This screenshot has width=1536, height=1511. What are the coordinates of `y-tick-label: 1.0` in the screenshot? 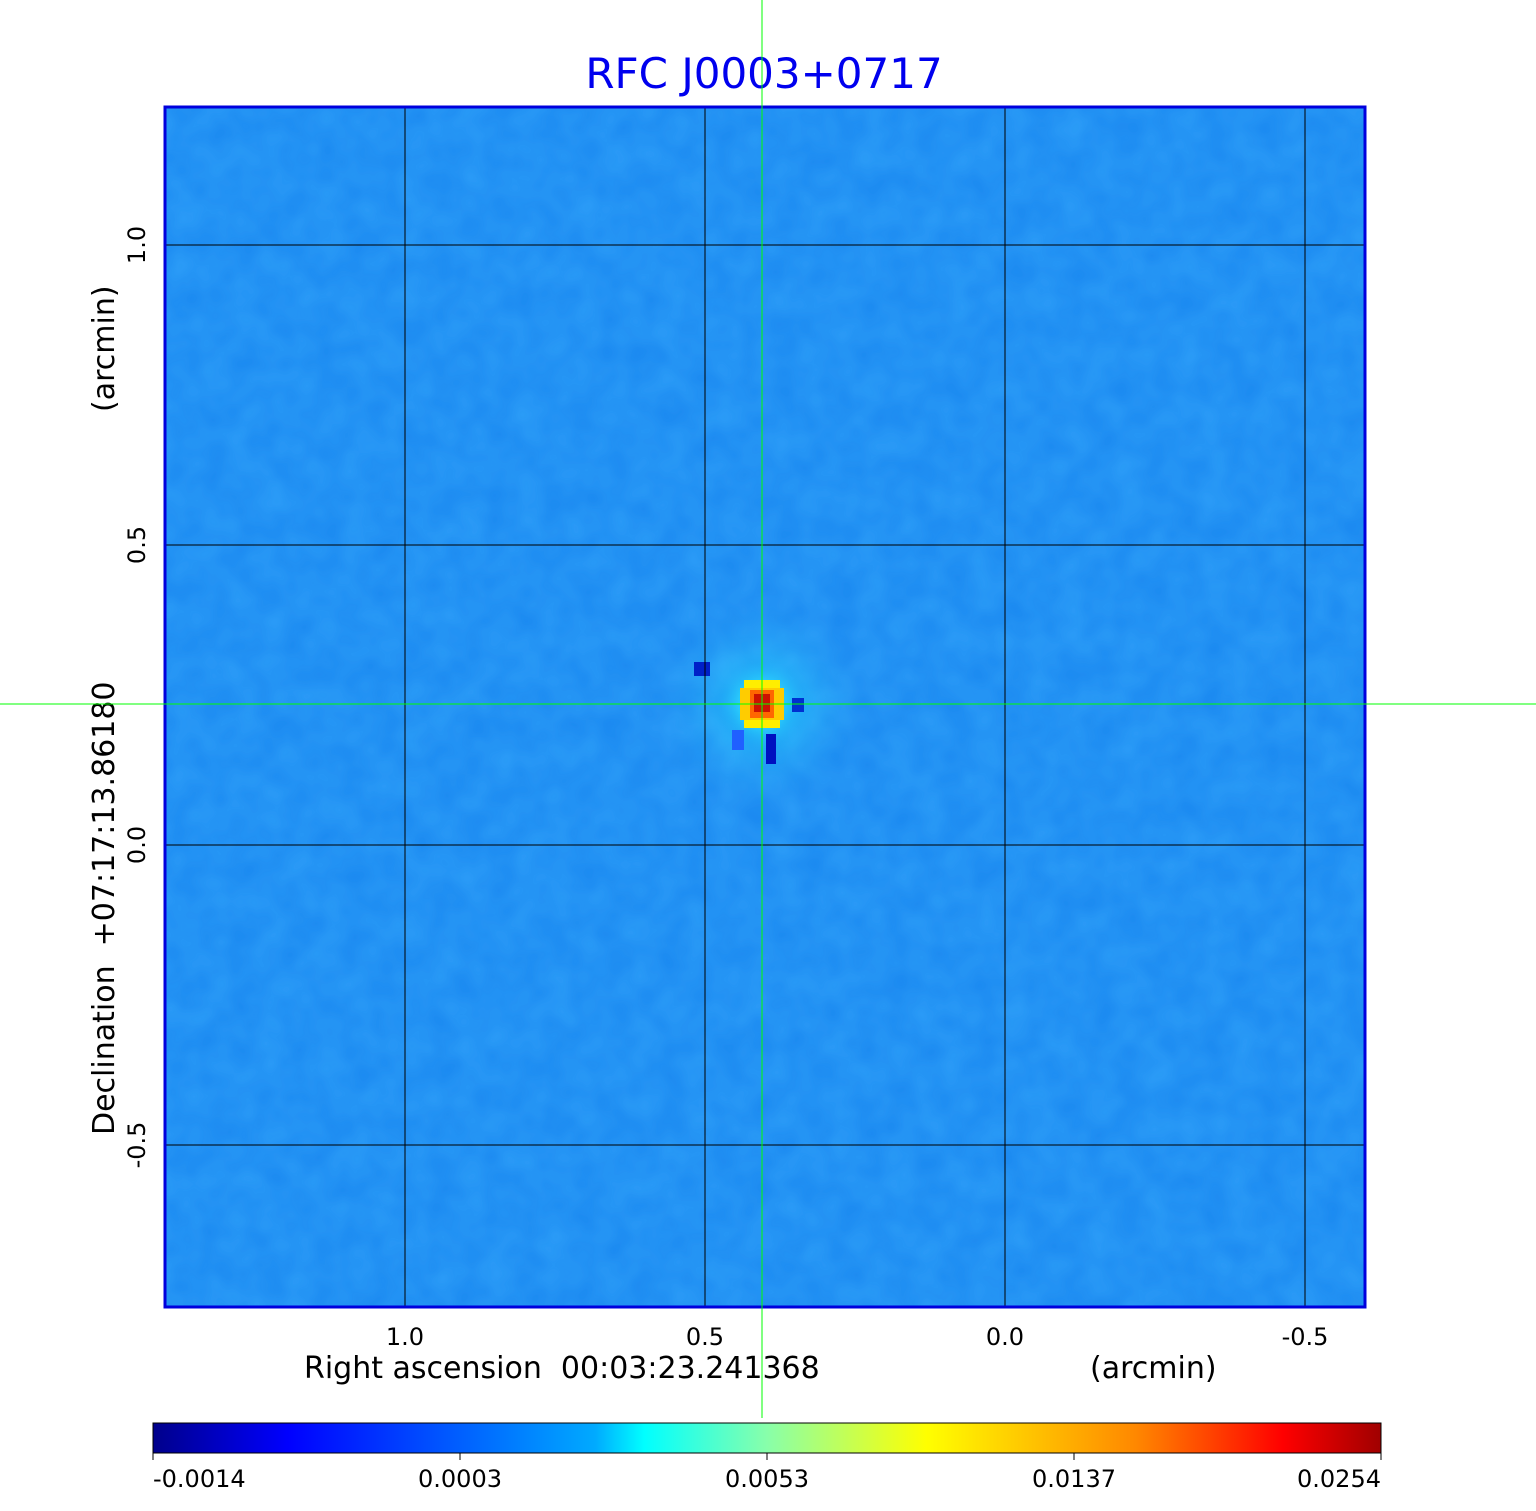 It's located at (137, 245).